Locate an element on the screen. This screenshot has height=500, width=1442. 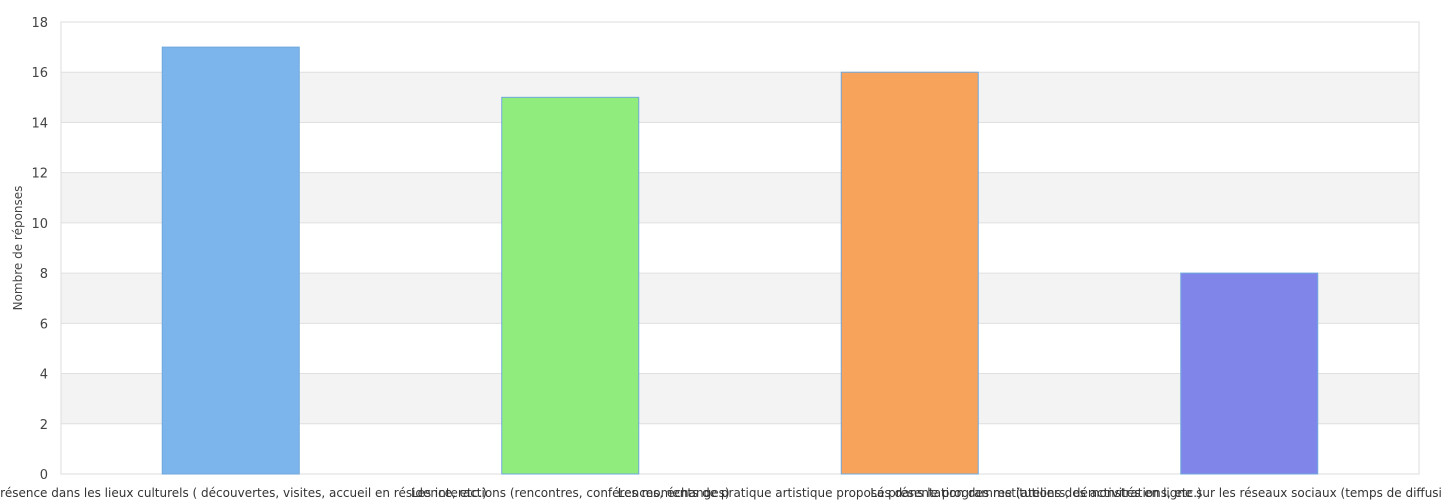
y-tick-label: 18 is located at coordinates (39, 23).